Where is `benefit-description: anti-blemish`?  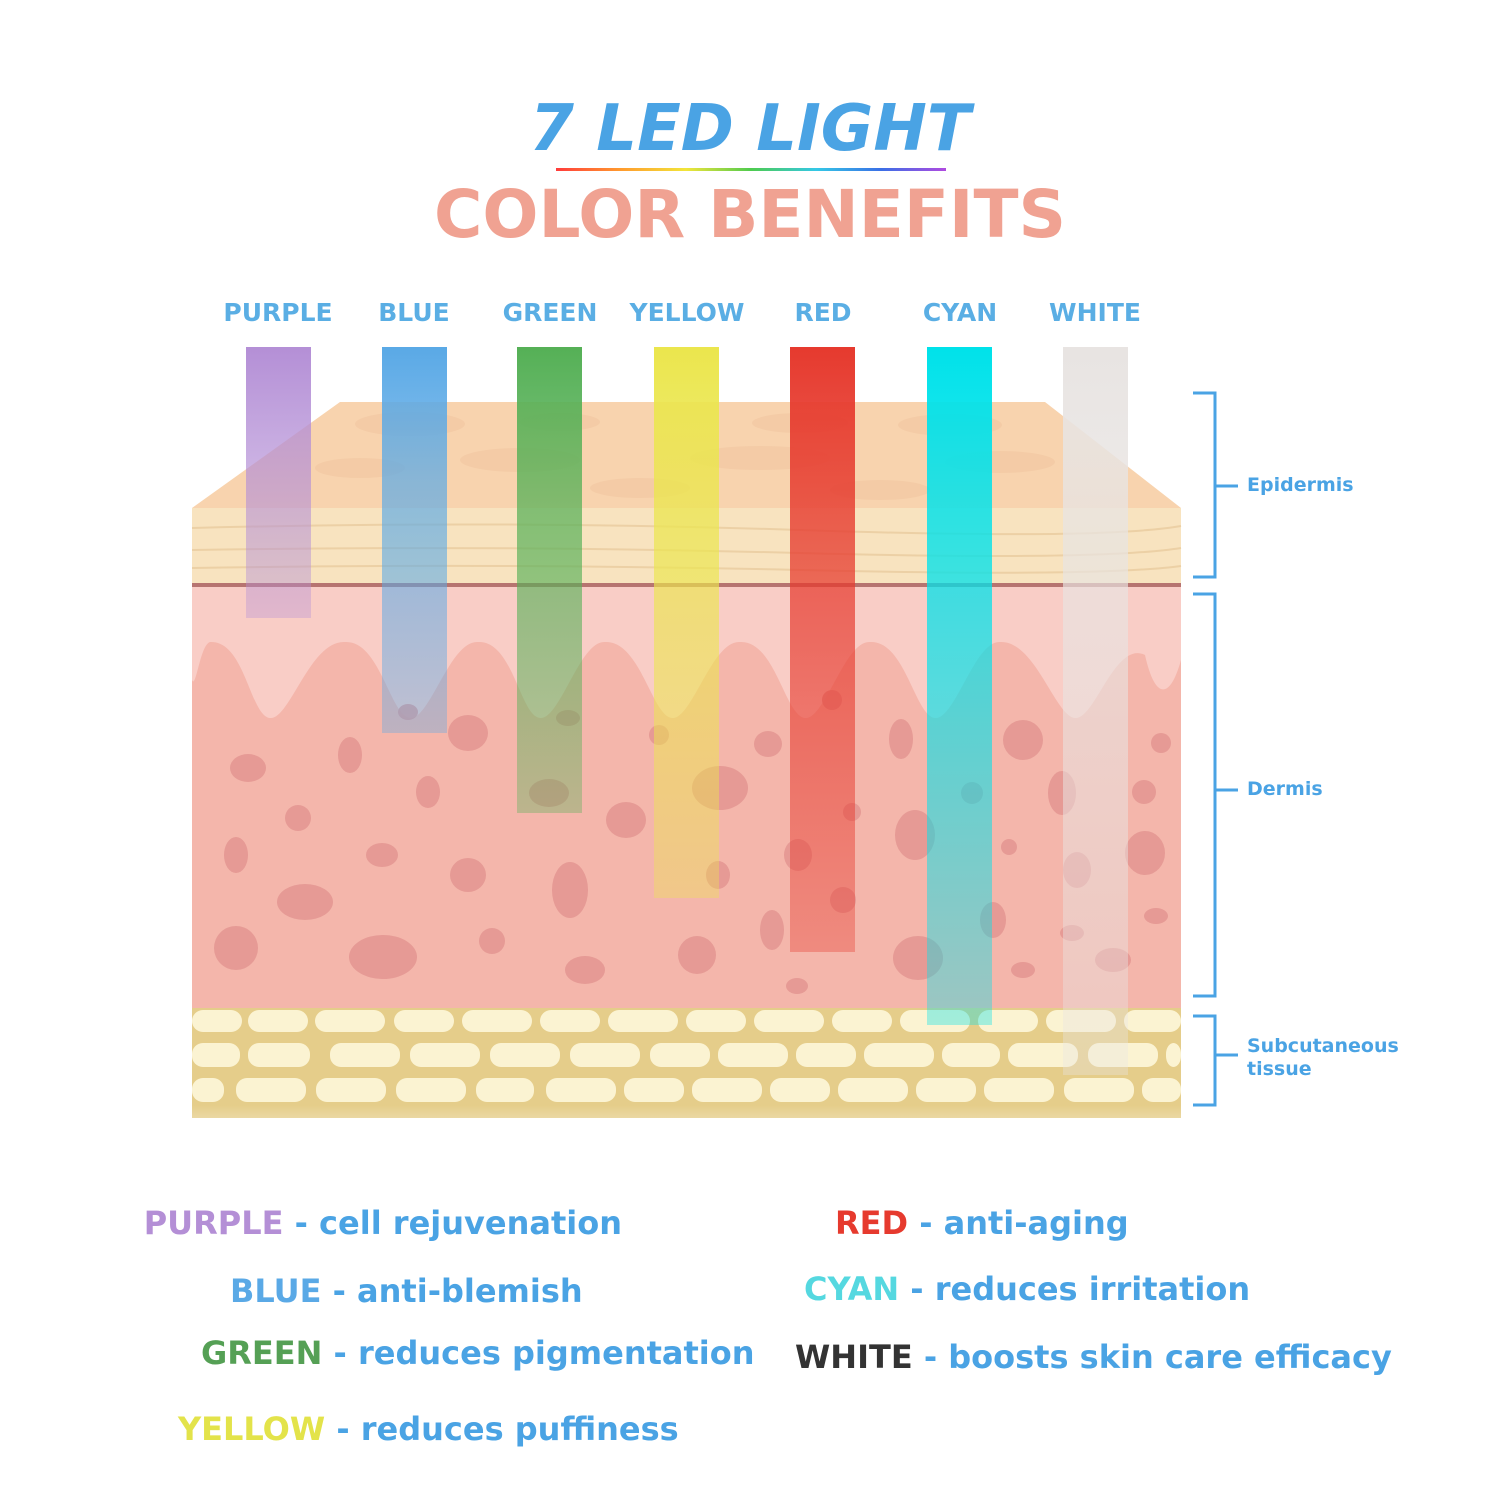 benefit-description: anti-blemish is located at coordinates (470, 1291).